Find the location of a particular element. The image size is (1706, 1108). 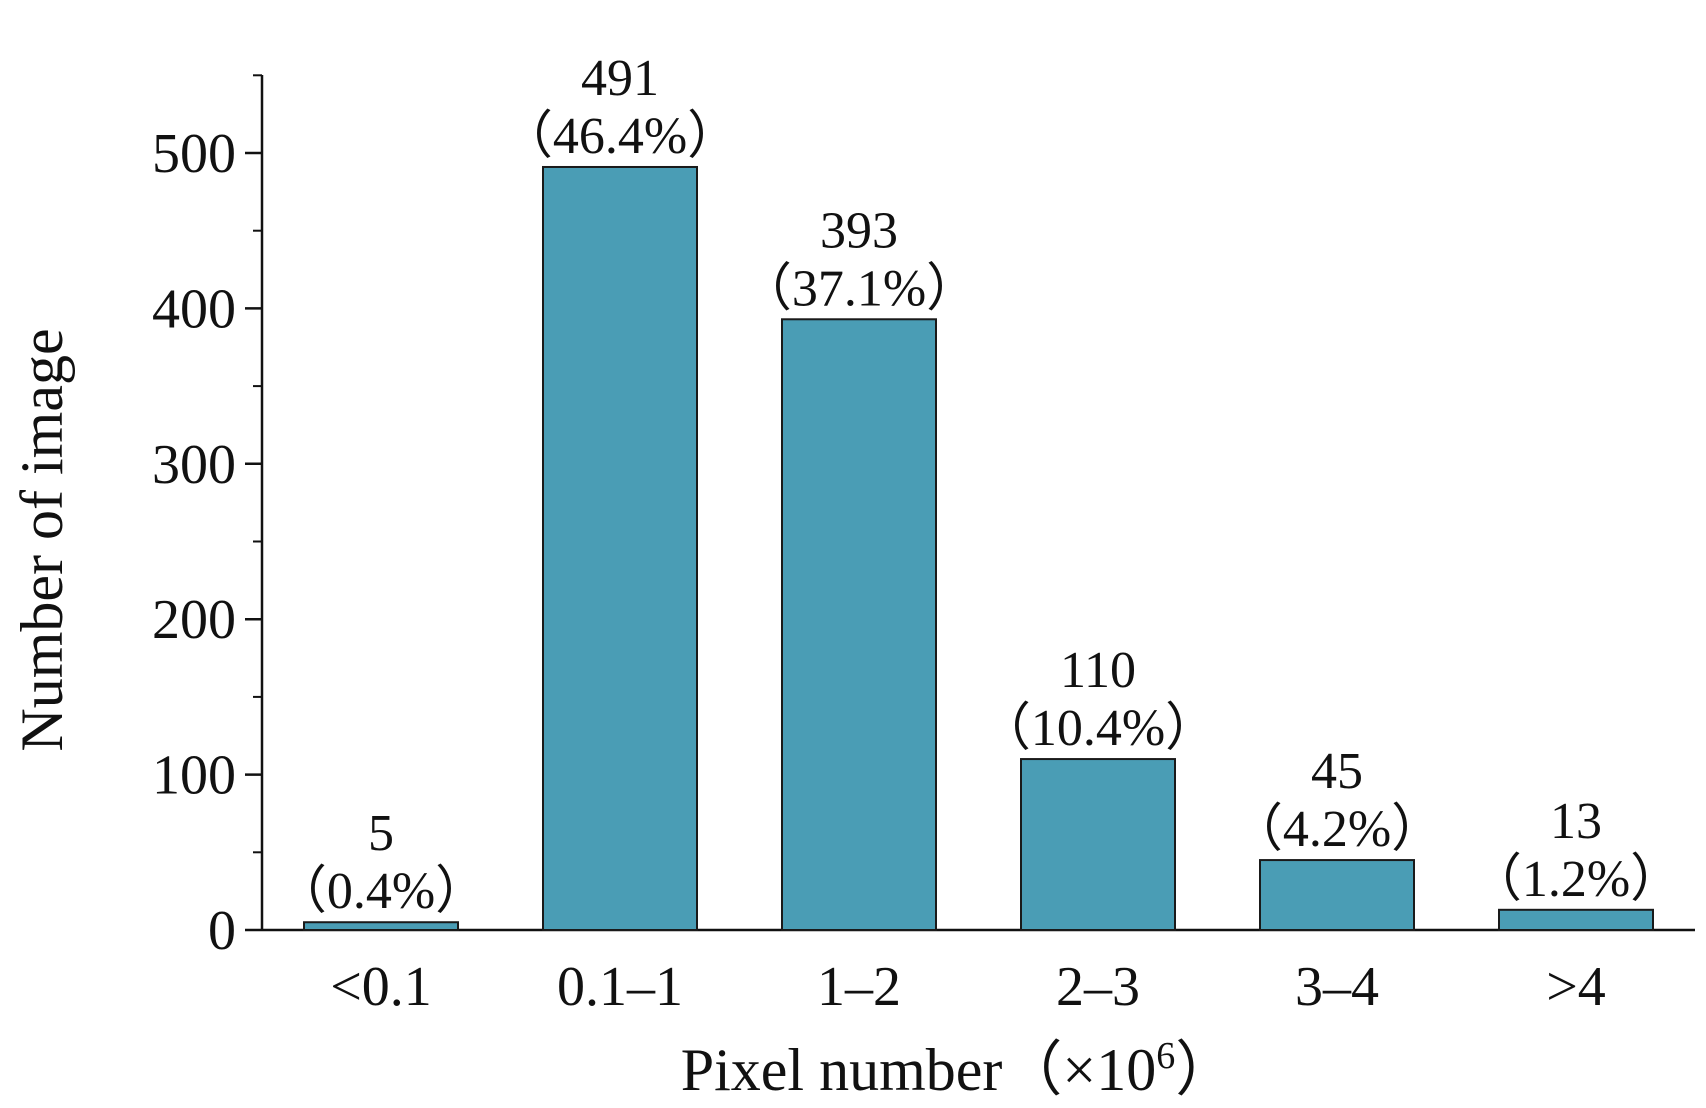

y-axis: 0 100 200 300 400 500 is located at coordinates (208, 518).